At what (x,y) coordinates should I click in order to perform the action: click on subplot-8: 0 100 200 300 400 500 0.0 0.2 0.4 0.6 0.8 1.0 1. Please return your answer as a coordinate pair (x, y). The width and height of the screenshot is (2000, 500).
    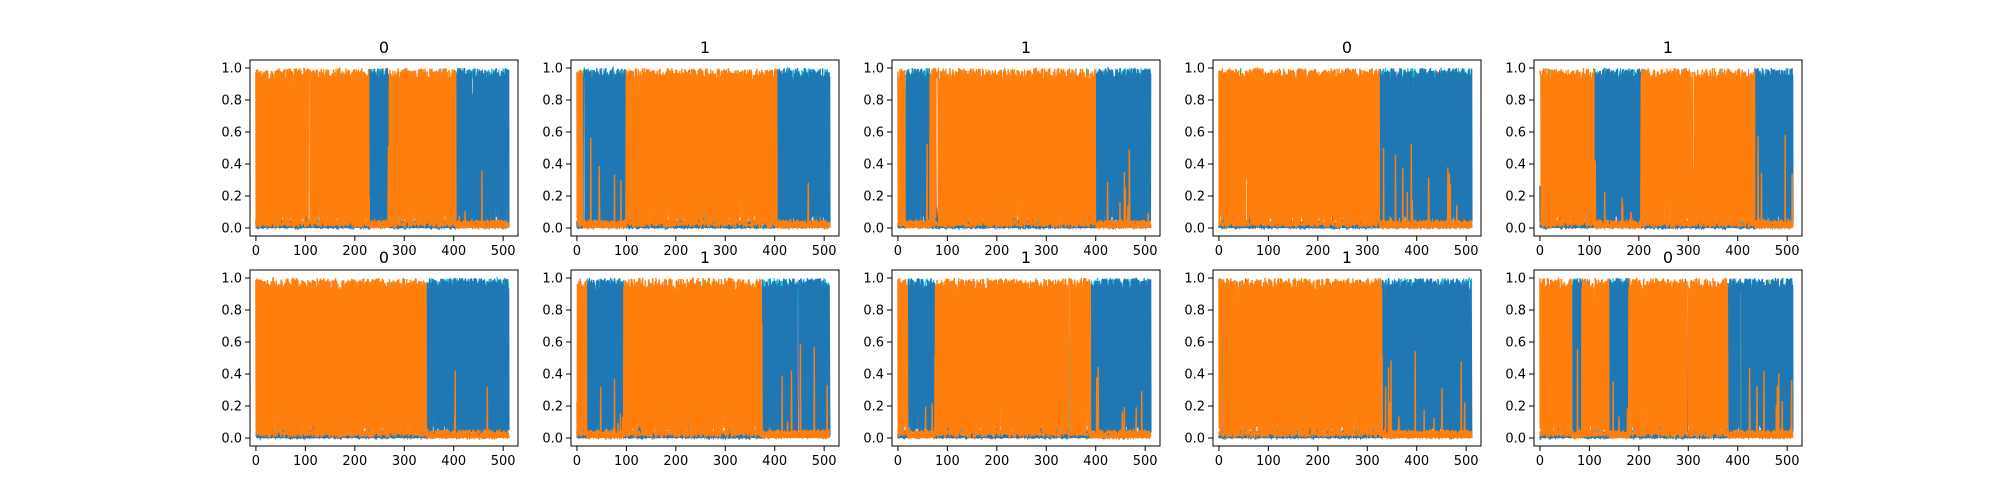
    Looking at the image, I should click on (1011, 358).